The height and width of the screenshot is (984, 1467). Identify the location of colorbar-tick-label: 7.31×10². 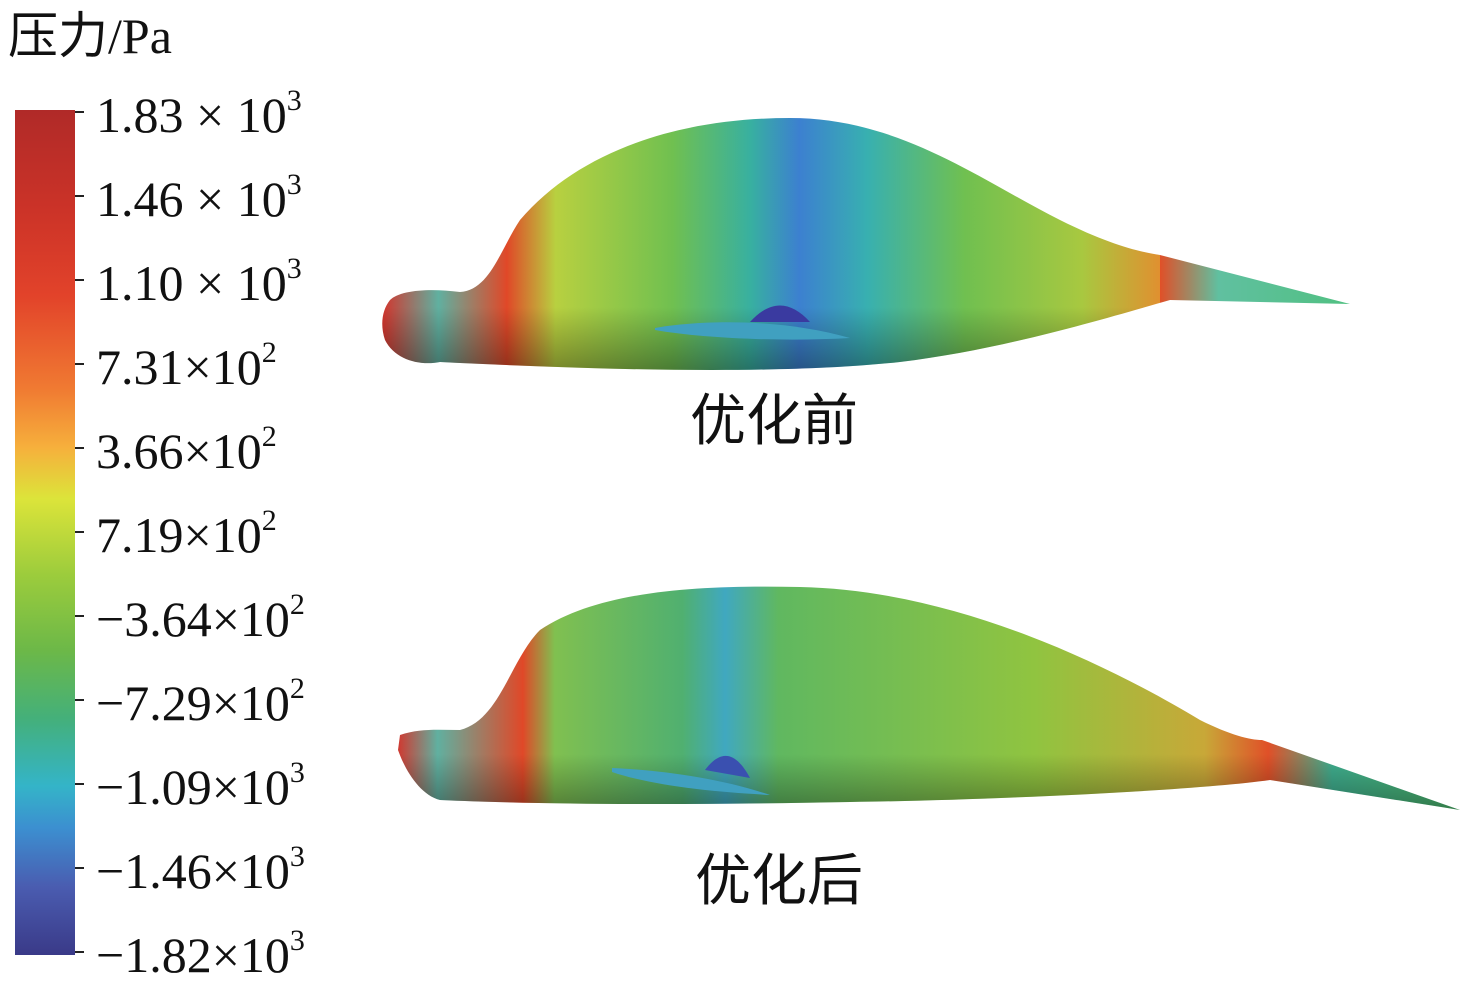
(186, 365).